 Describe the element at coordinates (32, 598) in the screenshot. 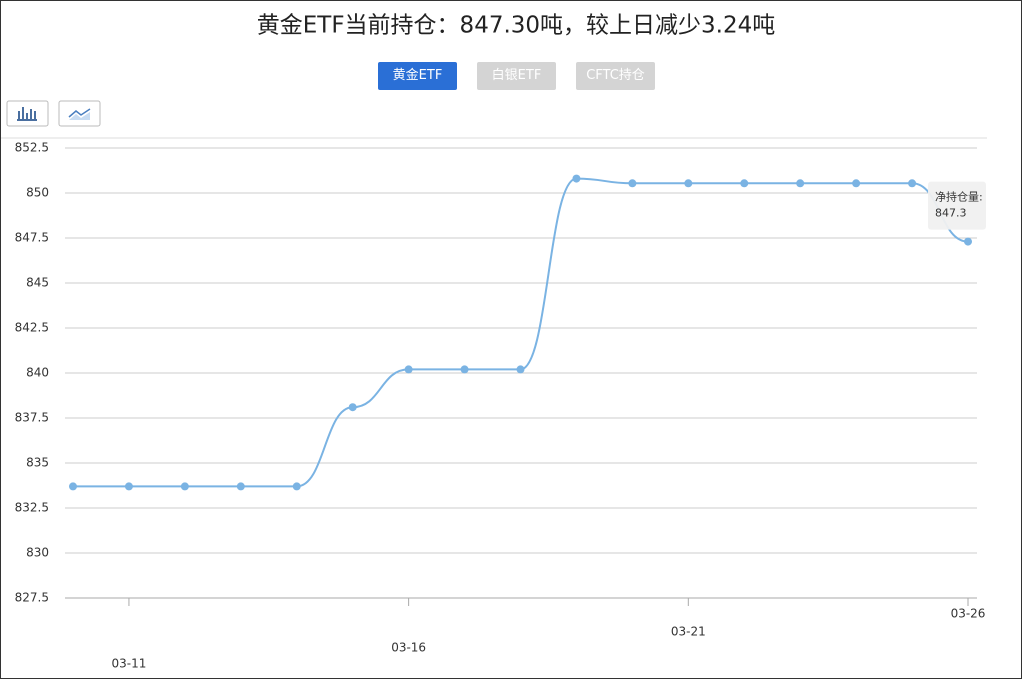

I see `y-tick-label: 827.5` at that location.